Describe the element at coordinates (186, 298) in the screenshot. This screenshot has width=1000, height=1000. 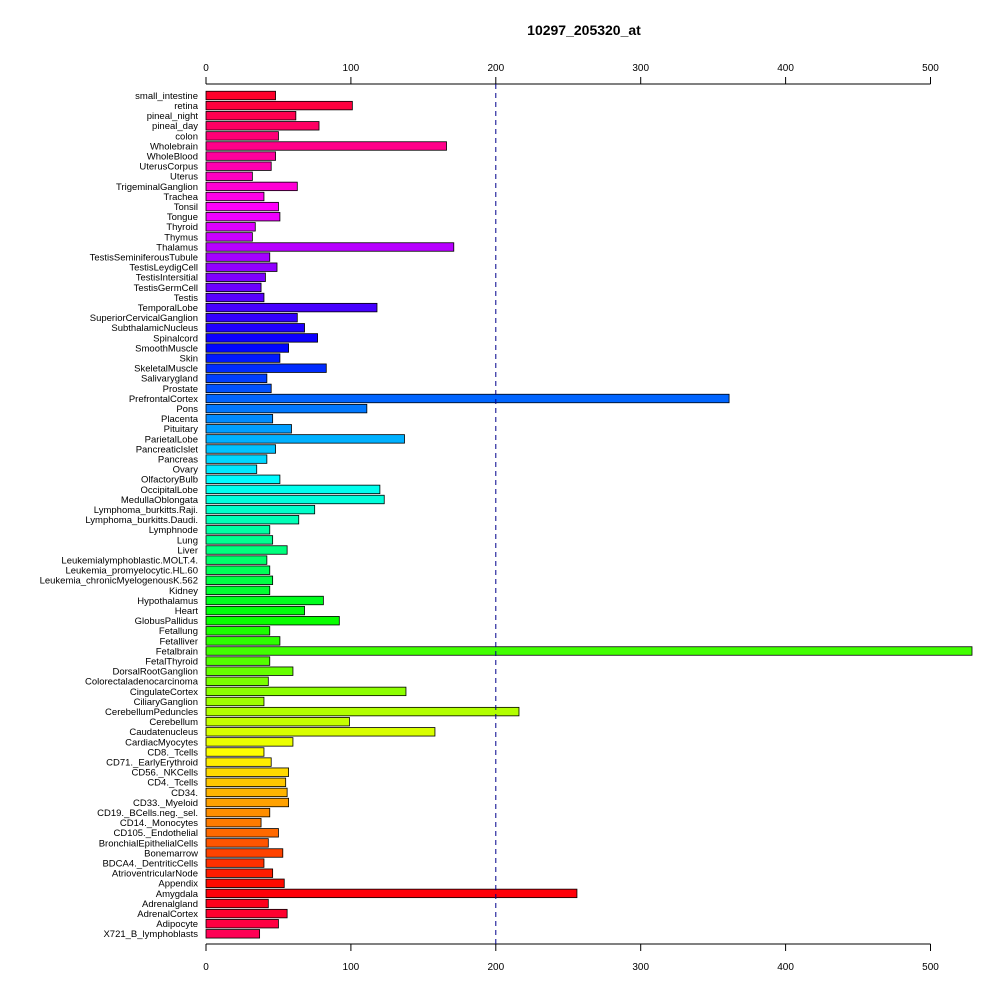
I see `category-label: Testis` at that location.